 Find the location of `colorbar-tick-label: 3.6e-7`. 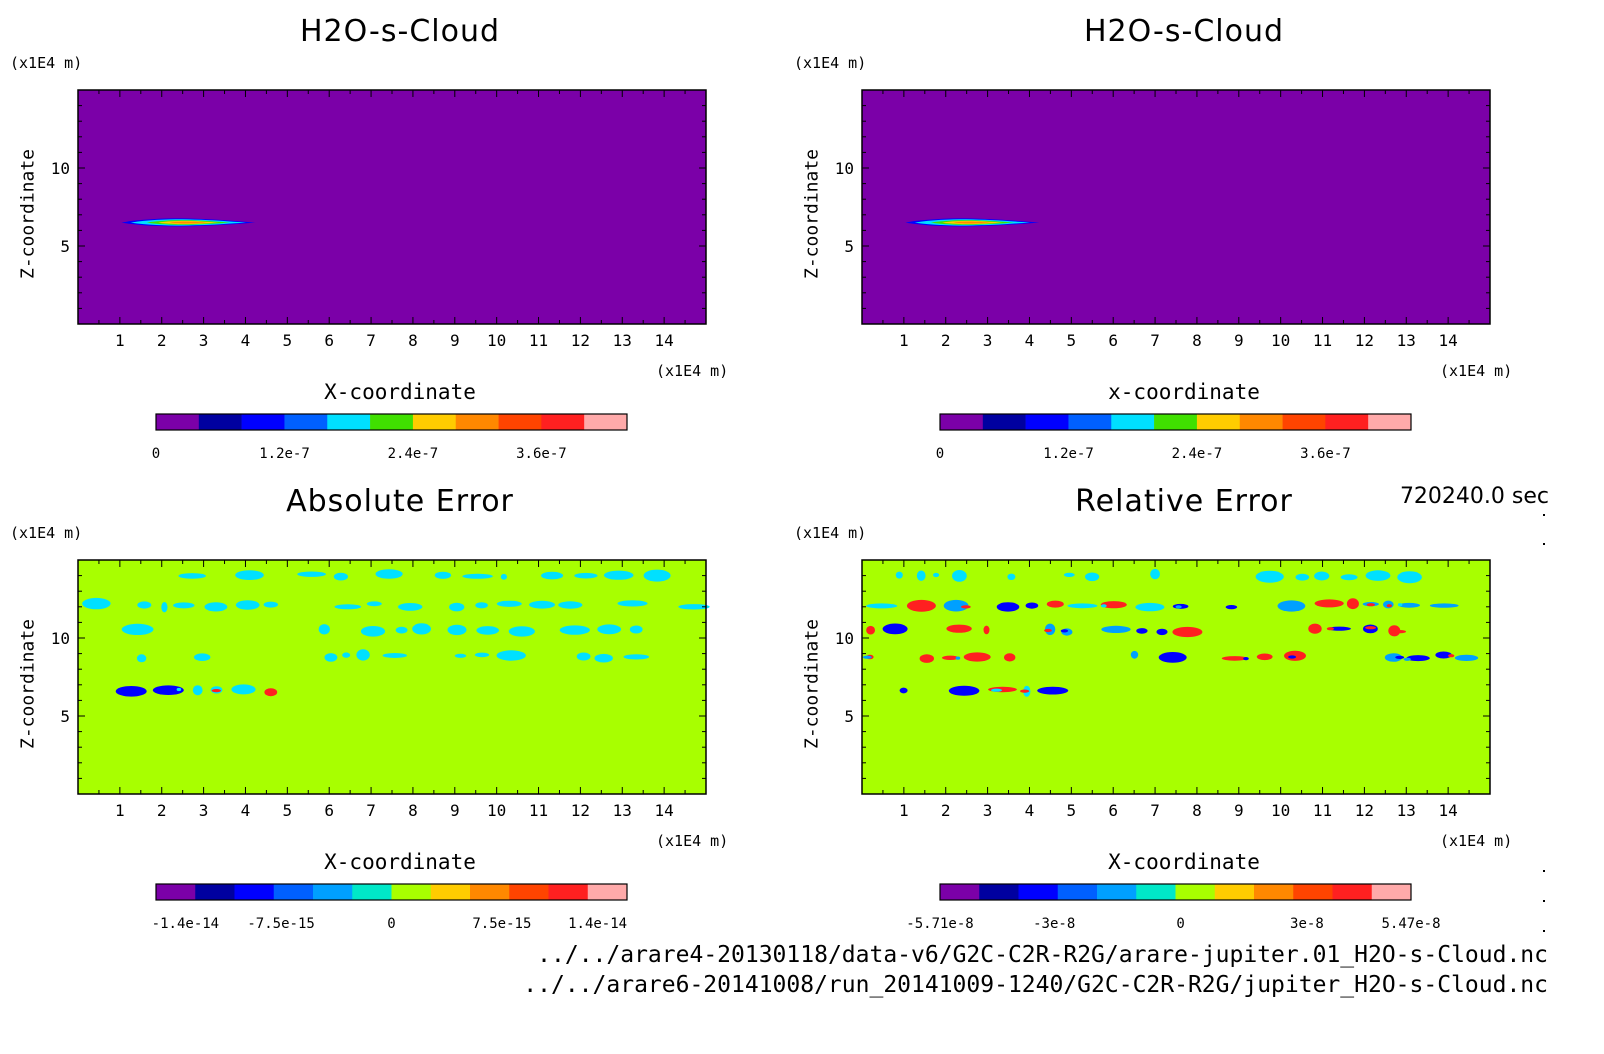

colorbar-tick-label: 3.6e-7 is located at coordinates (1325, 454).